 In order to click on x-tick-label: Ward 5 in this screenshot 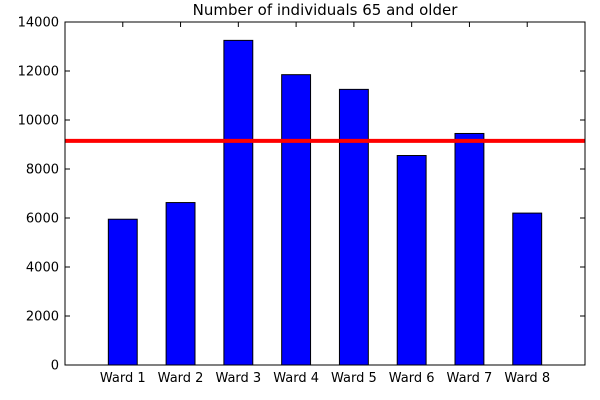, I will do `click(354, 378)`.